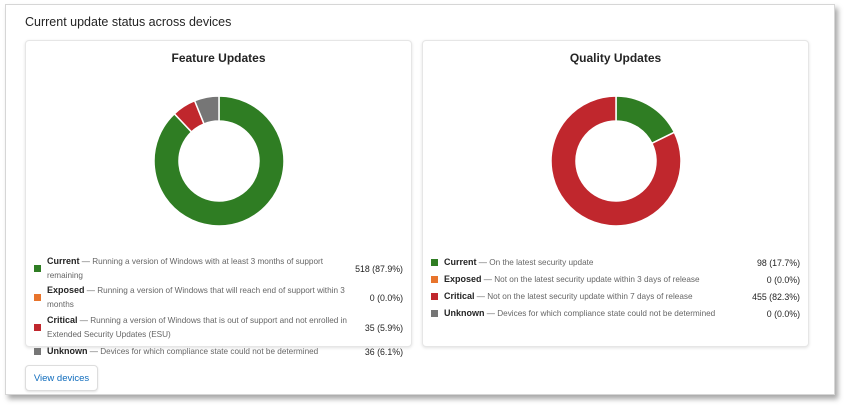  I want to click on legend-value: 455 (82.3%), so click(776, 296).